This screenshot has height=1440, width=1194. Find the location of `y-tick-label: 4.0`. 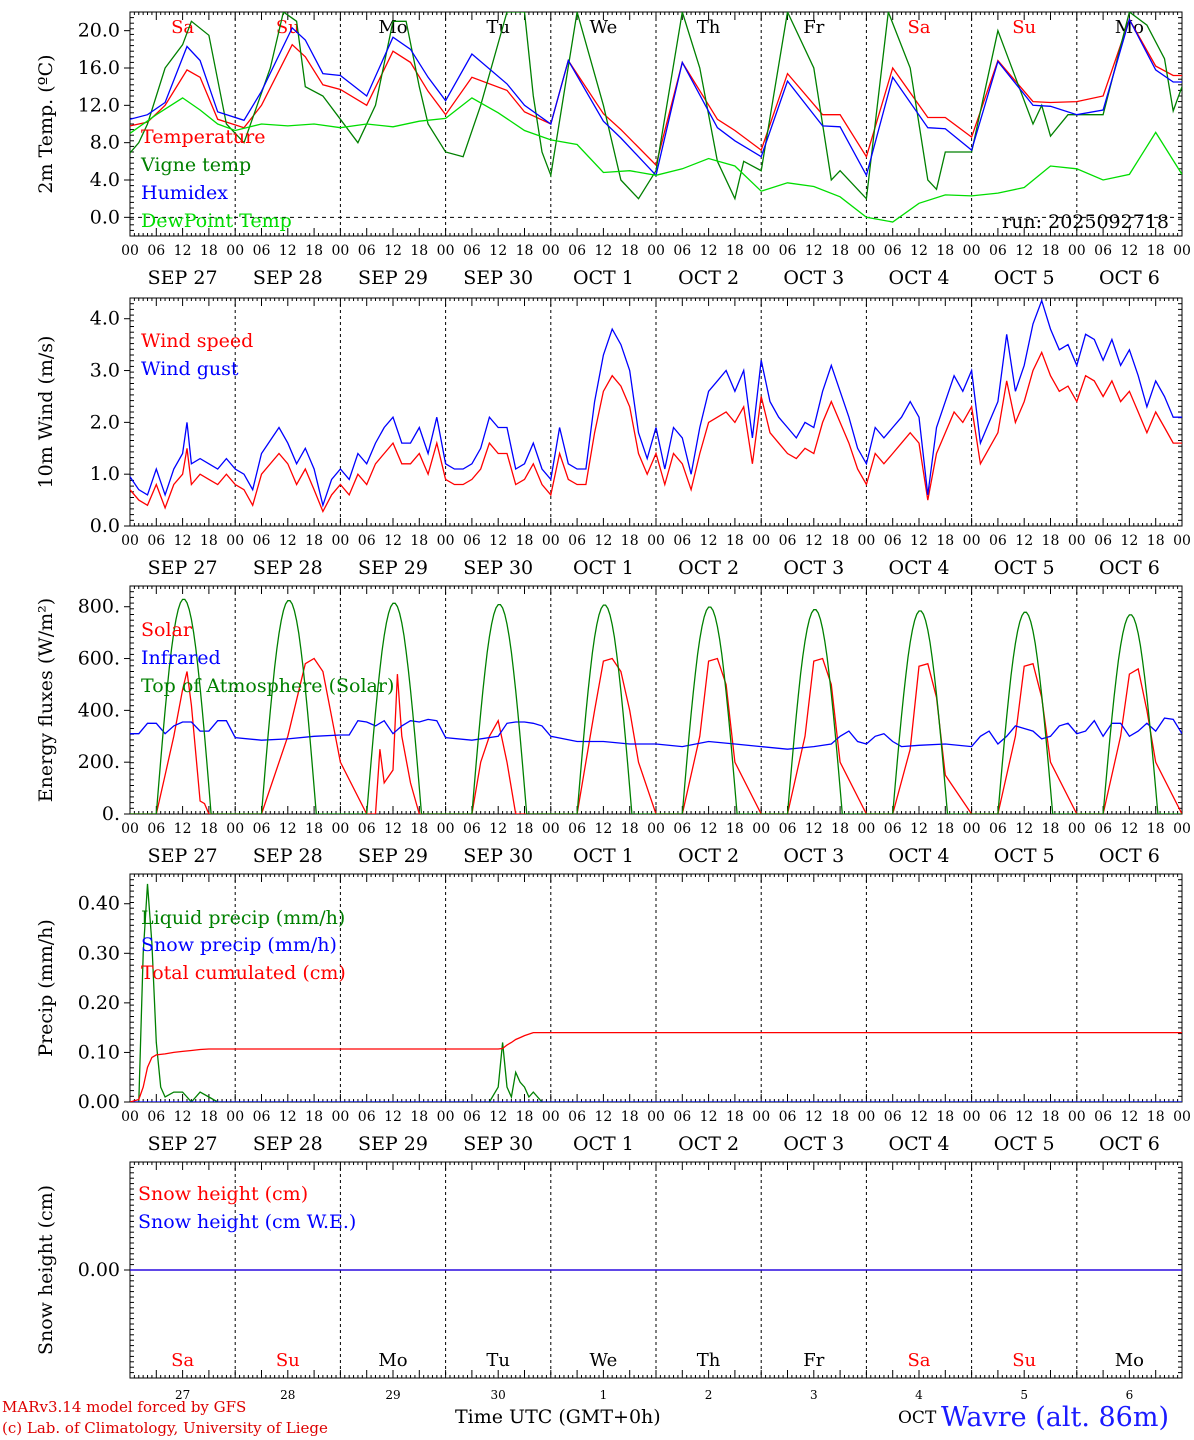

y-tick-label: 4.0 is located at coordinates (105, 319).